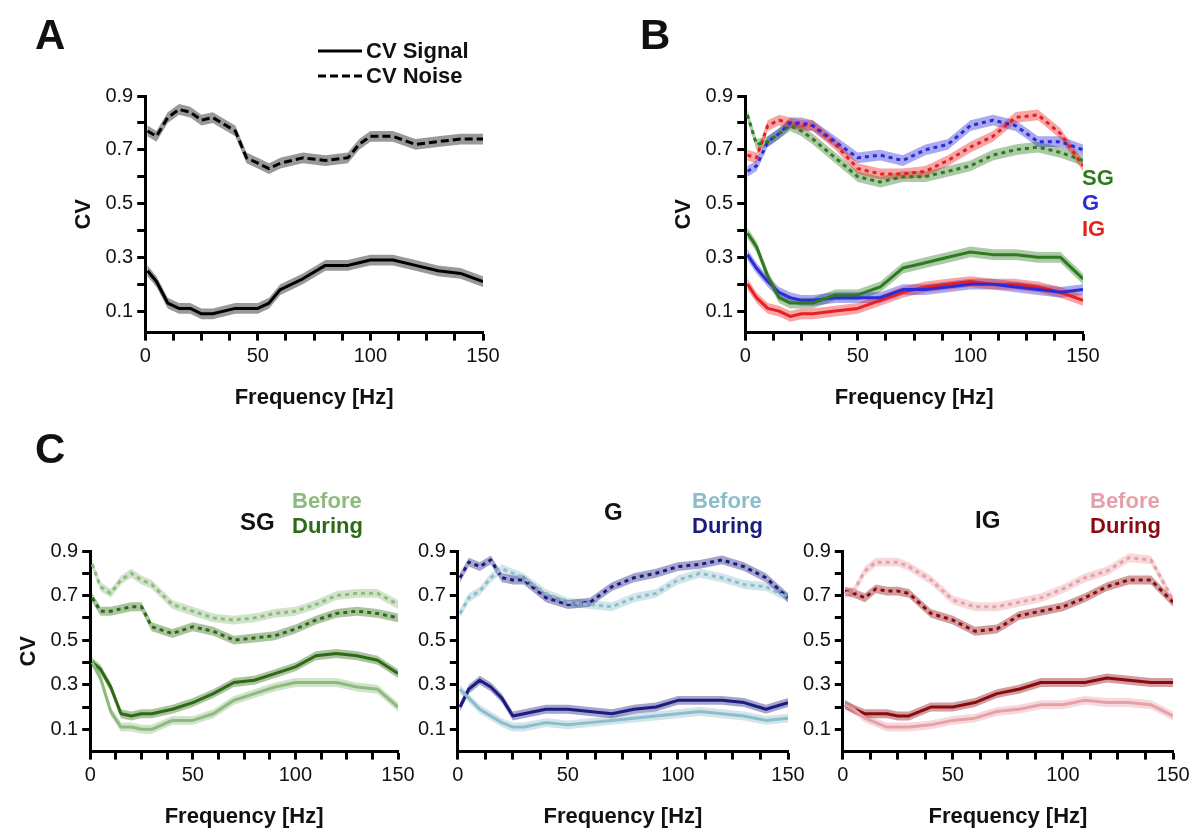 The image size is (1198, 834). I want to click on text: IG, so click(1094, 228).